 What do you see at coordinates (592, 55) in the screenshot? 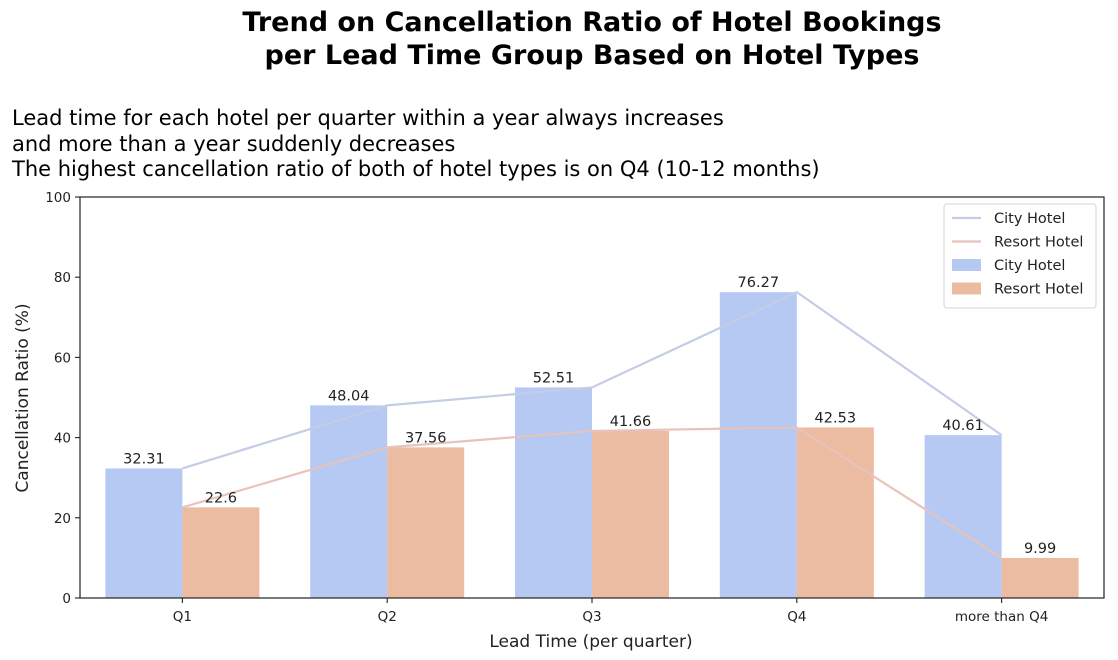
I see `chart-title-line: per Lead Time Group Based on Hotel Types` at bounding box center [592, 55].